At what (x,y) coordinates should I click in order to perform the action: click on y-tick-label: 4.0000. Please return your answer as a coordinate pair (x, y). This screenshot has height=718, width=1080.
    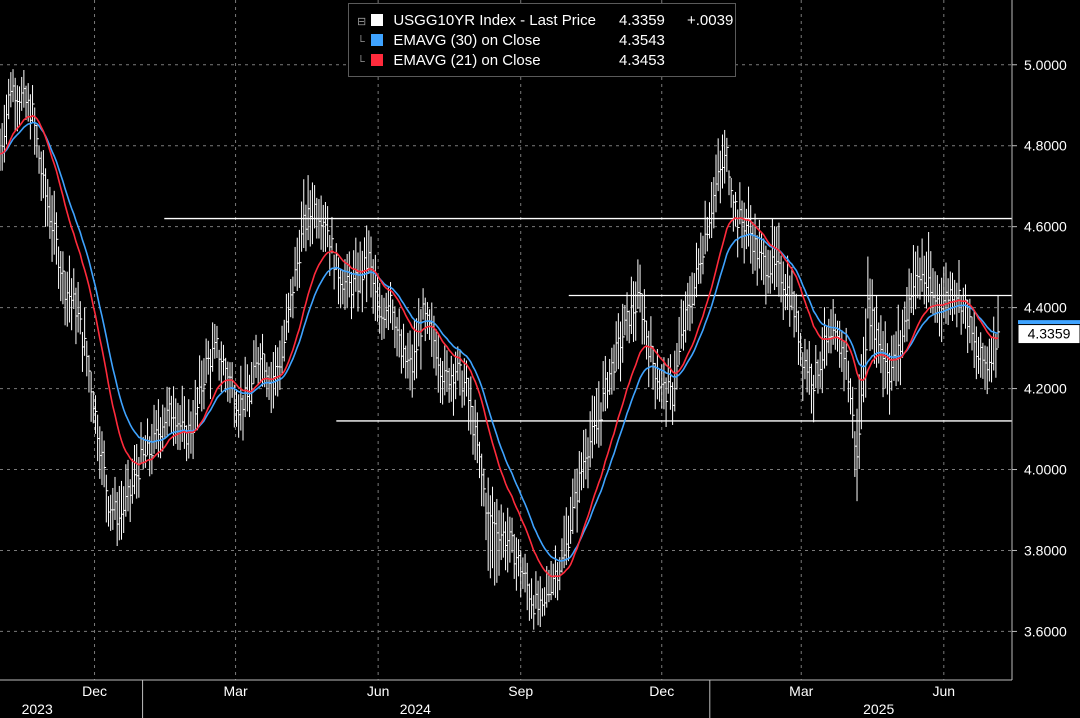
    Looking at the image, I should click on (1045, 470).